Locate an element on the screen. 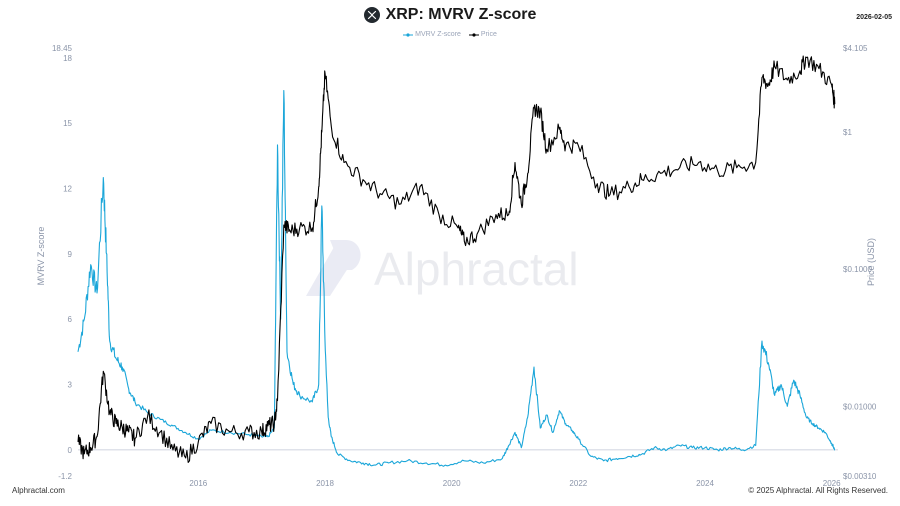  footer-copyright: © 2025 Alphractal. All Rights Reserved. is located at coordinates (818, 490).